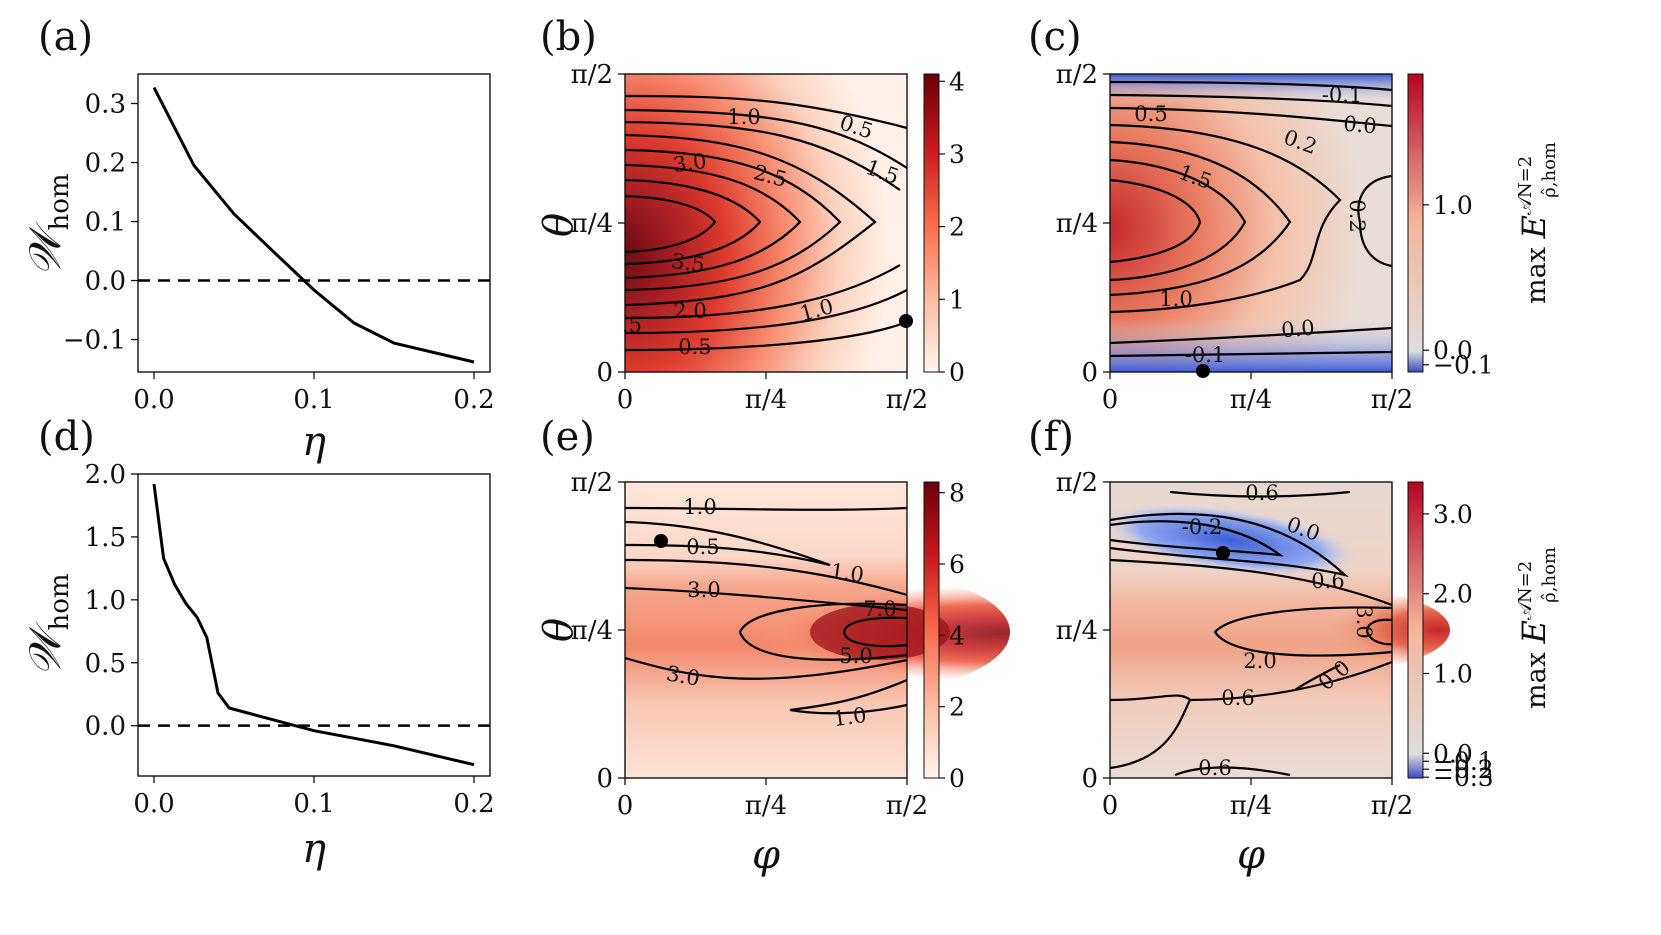 This screenshot has width=1661, height=935. Describe the element at coordinates (559, 630) in the screenshot. I see `y-axis-label-e: θ` at that location.